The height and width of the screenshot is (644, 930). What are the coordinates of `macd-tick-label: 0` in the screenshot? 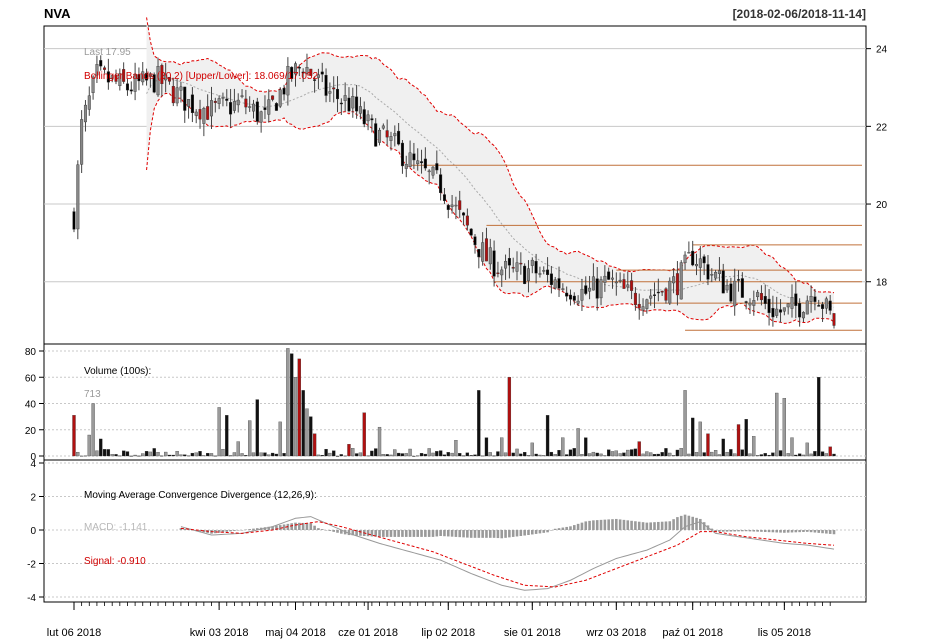 It's located at (33, 531).